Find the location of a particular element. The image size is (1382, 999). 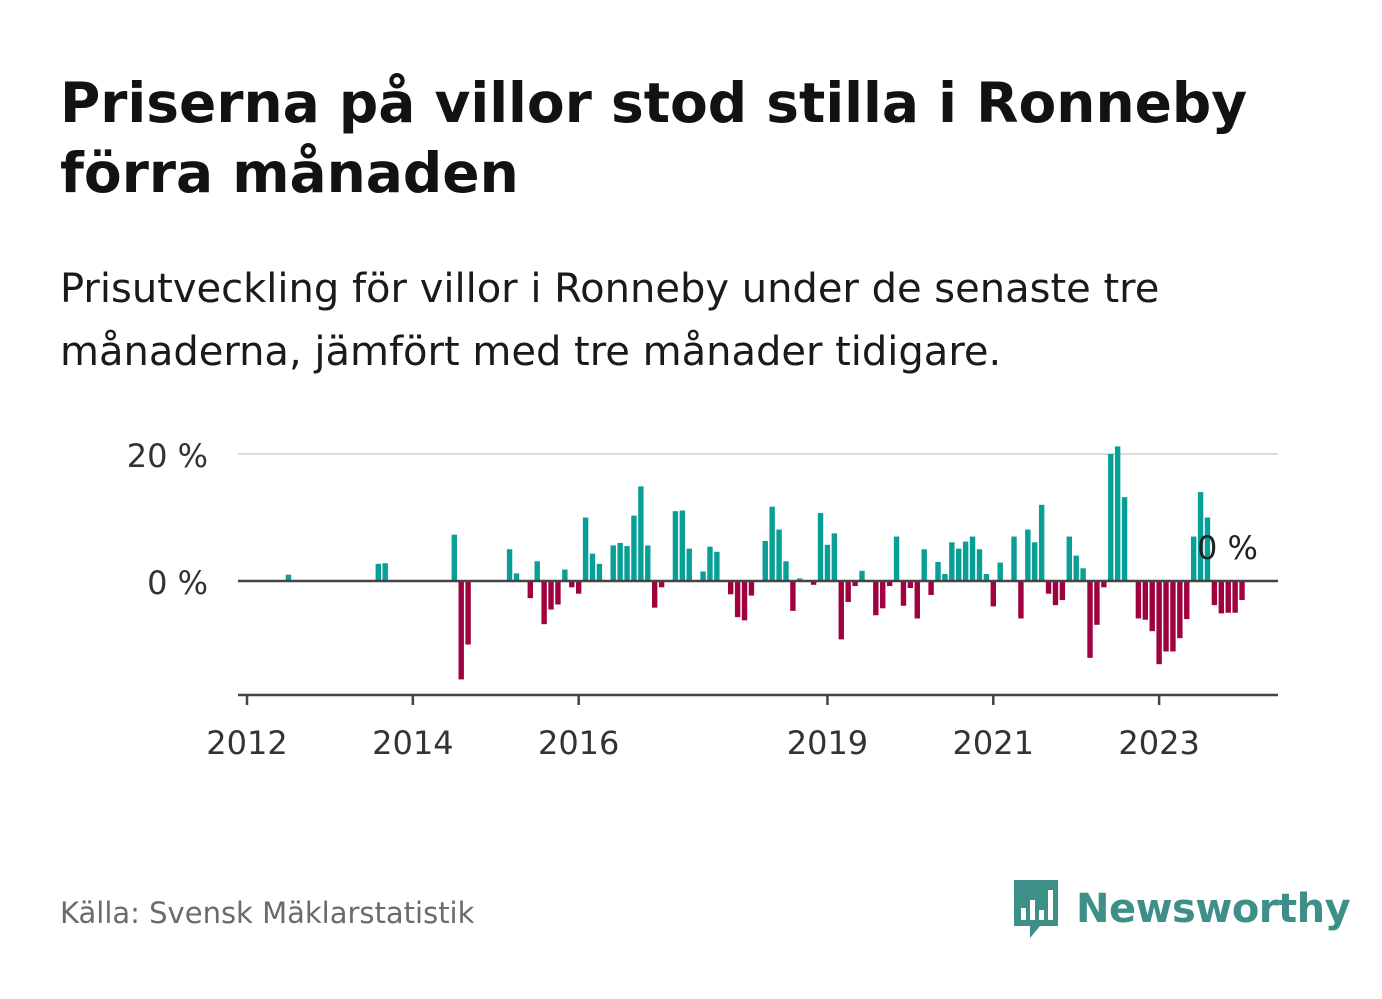

newsworthy-logo-icon is located at coordinates (1036, 909).